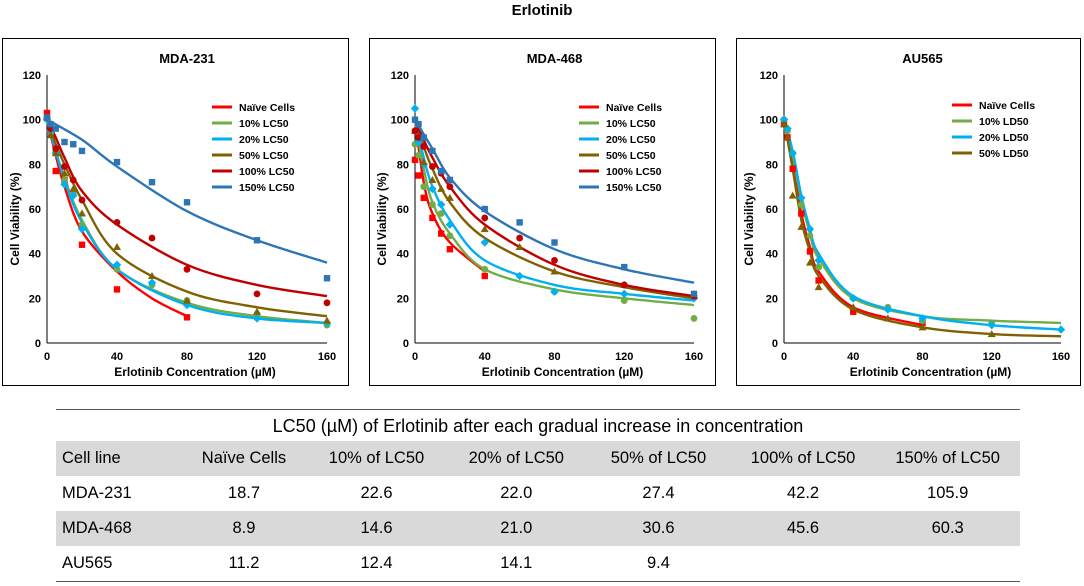 This screenshot has height=586, width=1084. I want to click on x-tick-label: 160, so click(327, 357).